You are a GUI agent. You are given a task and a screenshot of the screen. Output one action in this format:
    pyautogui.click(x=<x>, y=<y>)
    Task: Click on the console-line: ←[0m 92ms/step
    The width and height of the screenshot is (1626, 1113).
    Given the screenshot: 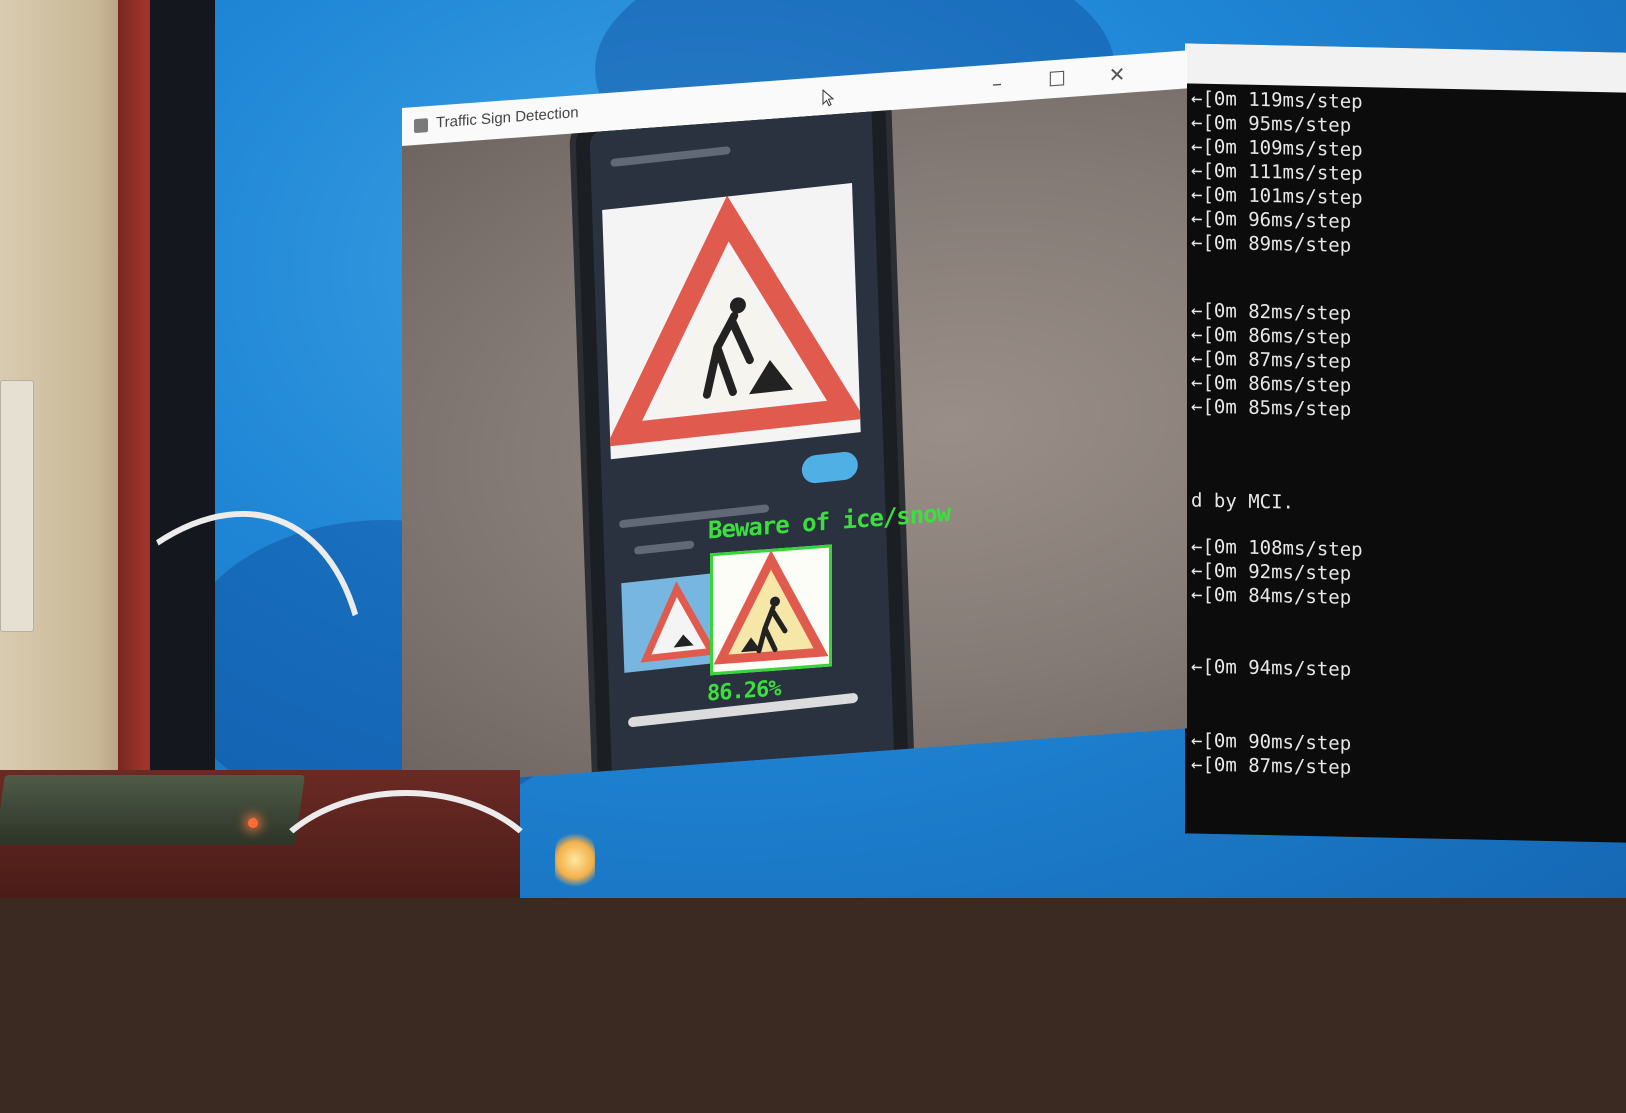 What is the action you would take?
    pyautogui.click(x=1271, y=572)
    